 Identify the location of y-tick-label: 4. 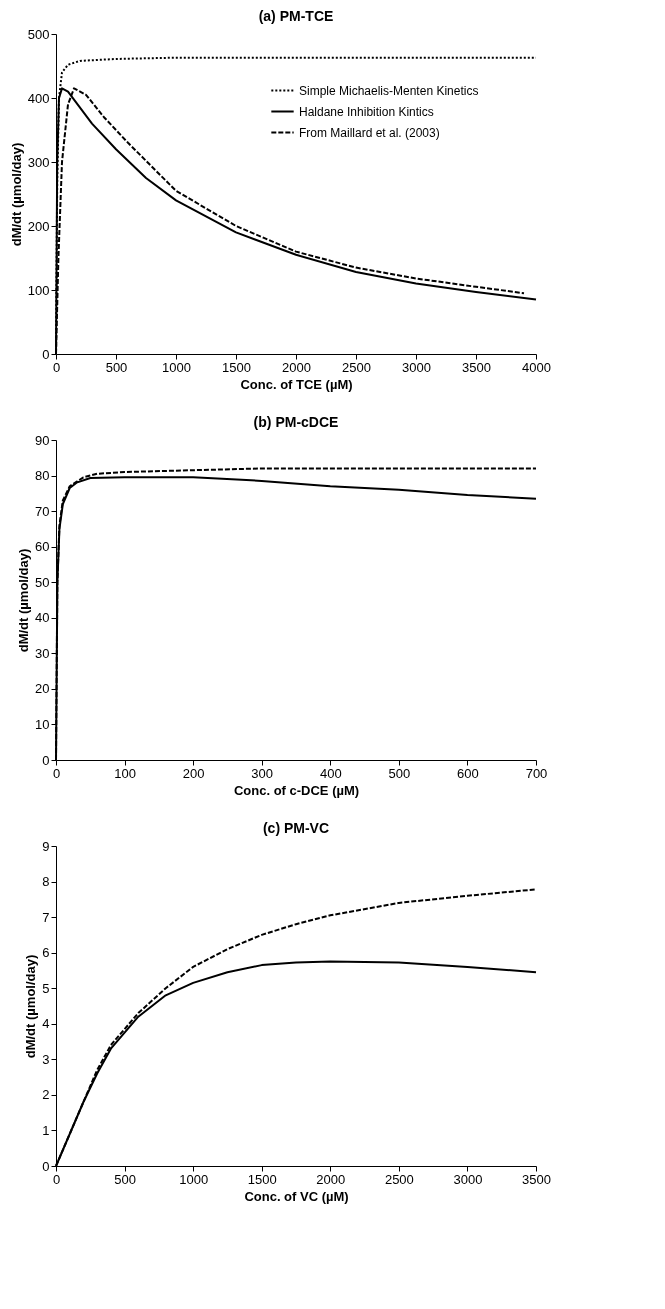
(46, 1024).